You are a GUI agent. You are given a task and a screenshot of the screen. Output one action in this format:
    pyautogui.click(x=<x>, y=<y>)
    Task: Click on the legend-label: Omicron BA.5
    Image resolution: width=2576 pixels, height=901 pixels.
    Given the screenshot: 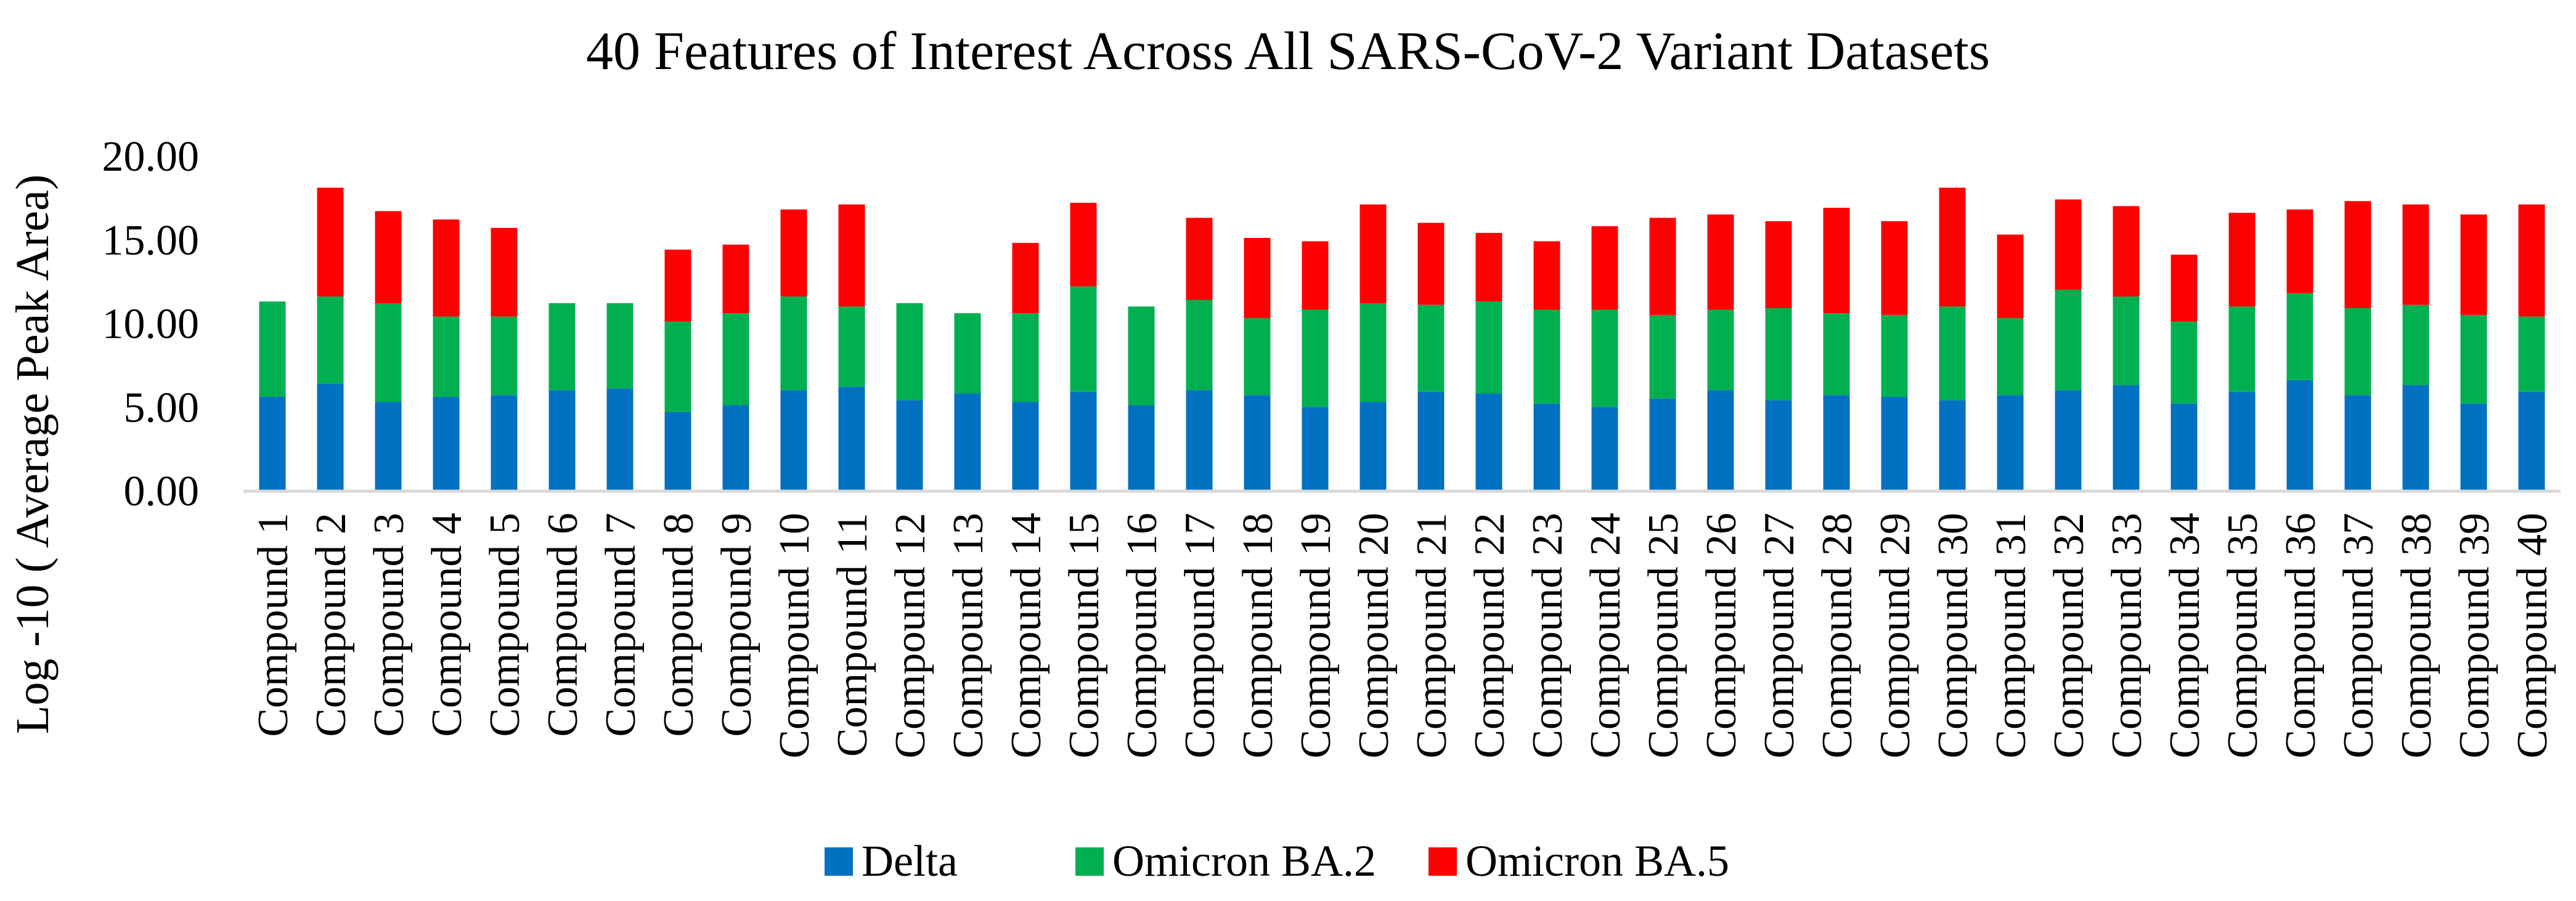 What is the action you would take?
    pyautogui.click(x=1597, y=861)
    